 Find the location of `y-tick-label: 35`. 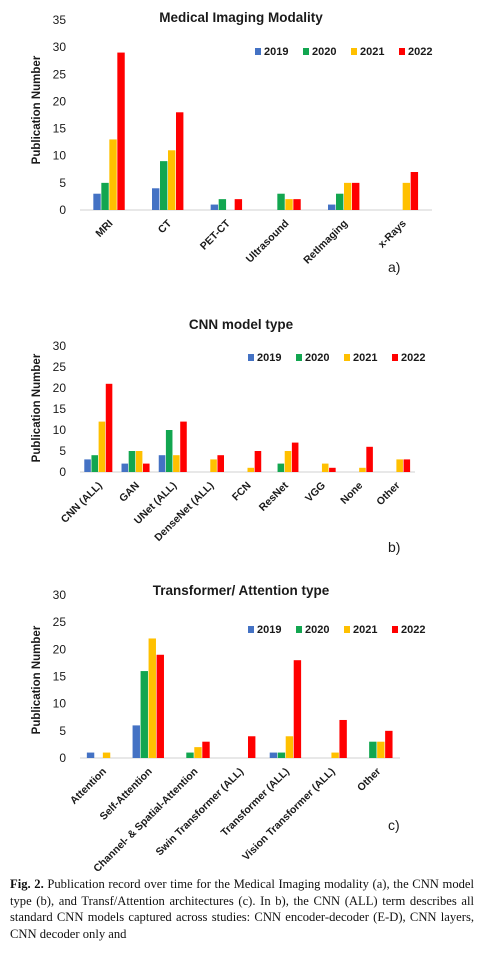

y-tick-label: 35 is located at coordinates (60, 20).